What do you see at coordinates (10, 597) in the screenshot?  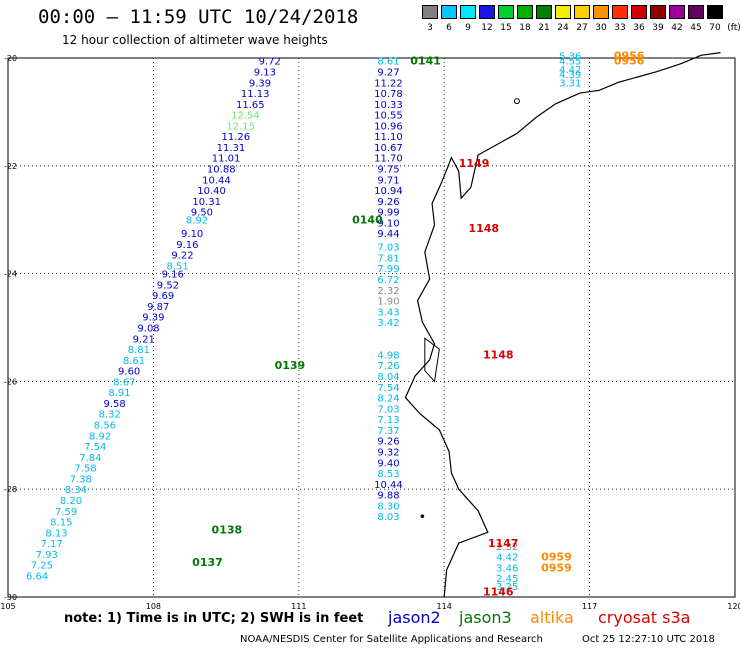 I see `lat-tick-label: -30` at bounding box center [10, 597].